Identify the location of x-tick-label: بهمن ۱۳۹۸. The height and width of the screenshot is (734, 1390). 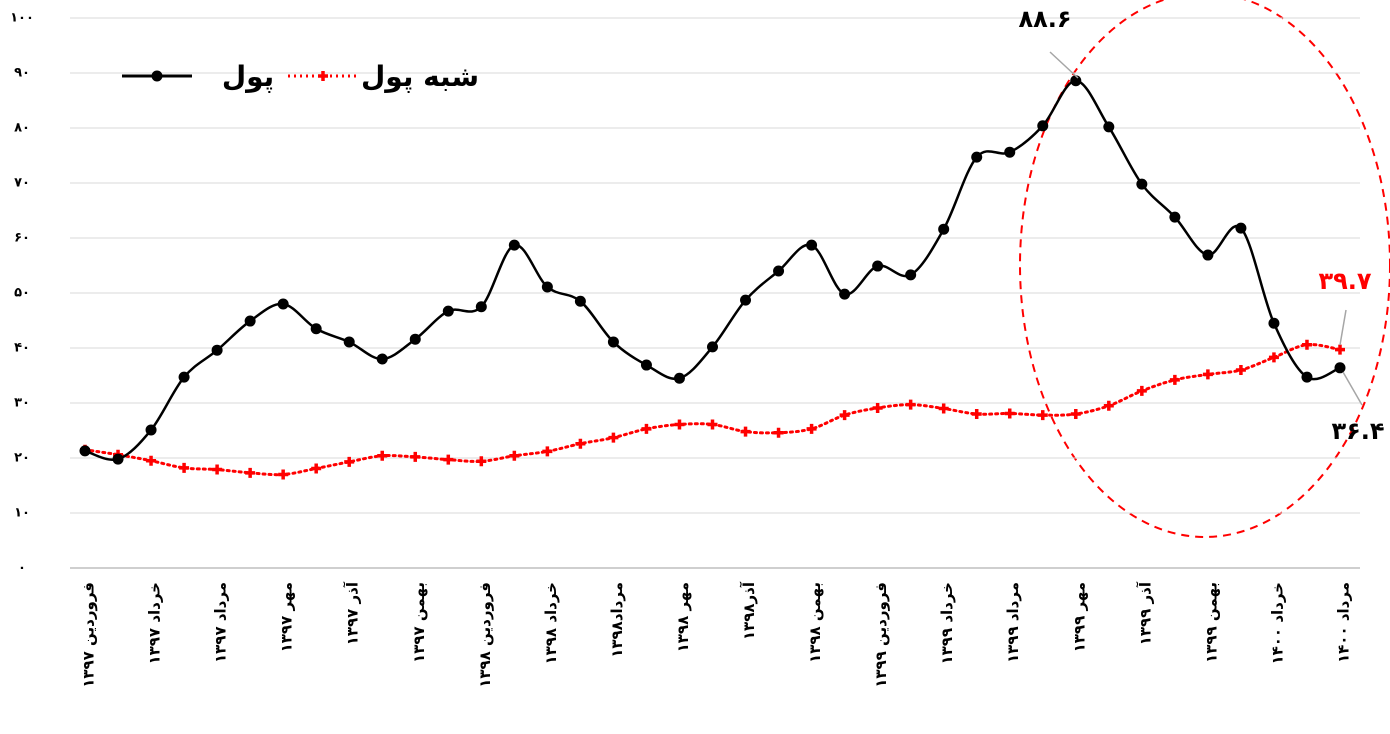
(815, 622).